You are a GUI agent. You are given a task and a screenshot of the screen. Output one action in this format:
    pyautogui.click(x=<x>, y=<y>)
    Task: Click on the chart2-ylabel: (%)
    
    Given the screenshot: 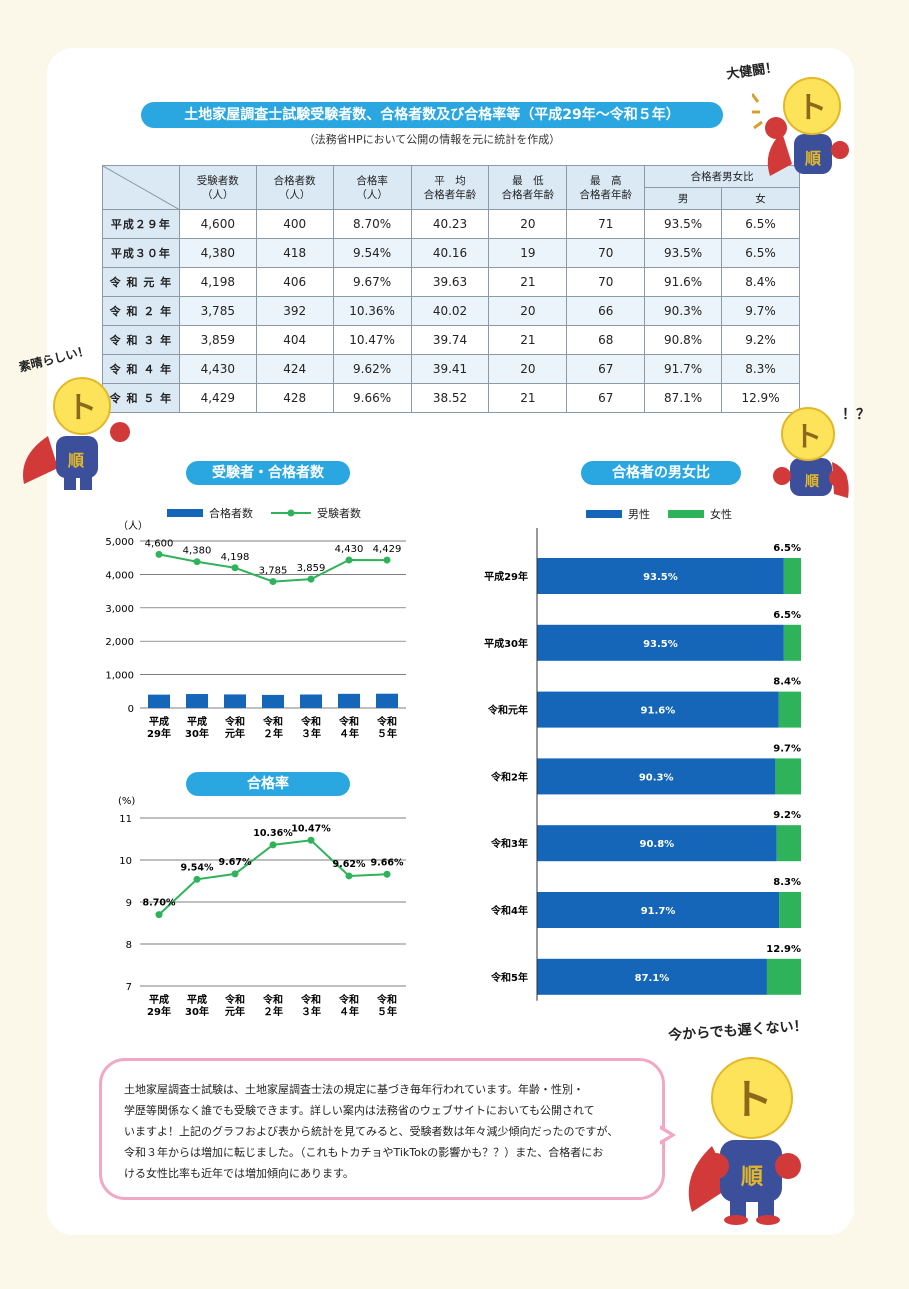 What is the action you would take?
    pyautogui.click(x=126, y=801)
    